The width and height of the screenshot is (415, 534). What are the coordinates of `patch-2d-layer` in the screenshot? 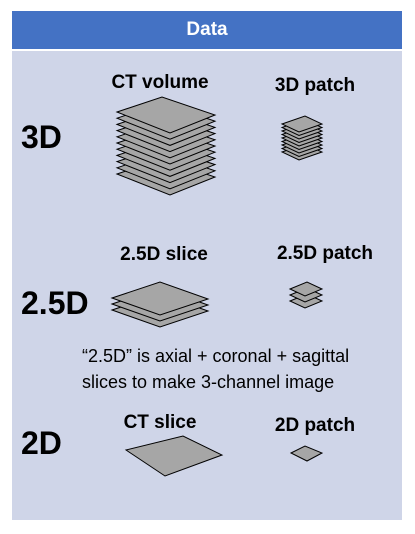 It's located at (306, 453).